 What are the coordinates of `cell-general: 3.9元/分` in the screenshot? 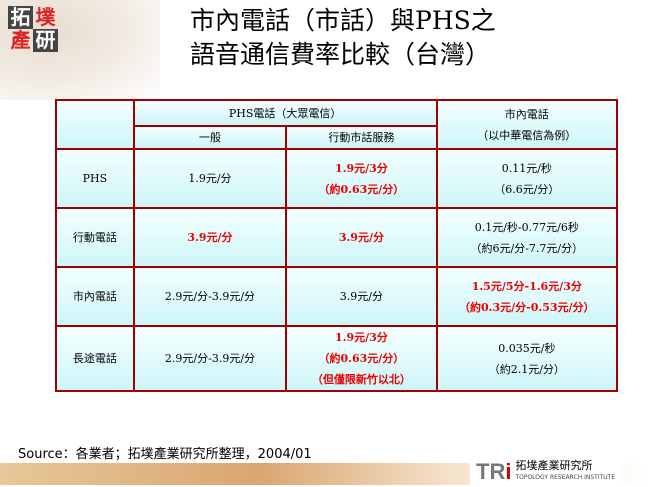 It's located at (210, 237).